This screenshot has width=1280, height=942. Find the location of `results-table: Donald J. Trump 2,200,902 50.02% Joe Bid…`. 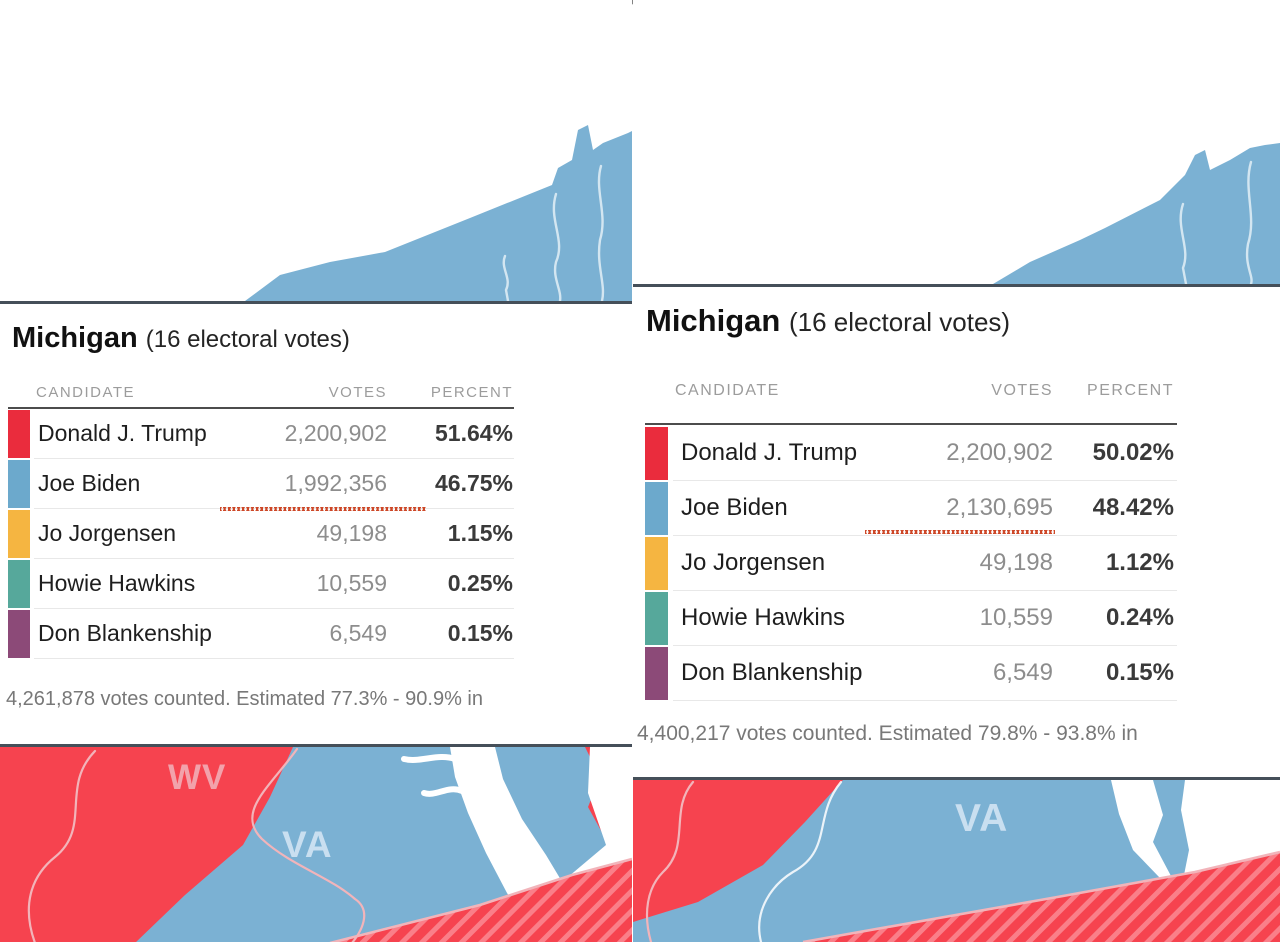

results-table: Donald J. Trump 2,200,902 50.02% Joe Bid… is located at coordinates (956, 563).